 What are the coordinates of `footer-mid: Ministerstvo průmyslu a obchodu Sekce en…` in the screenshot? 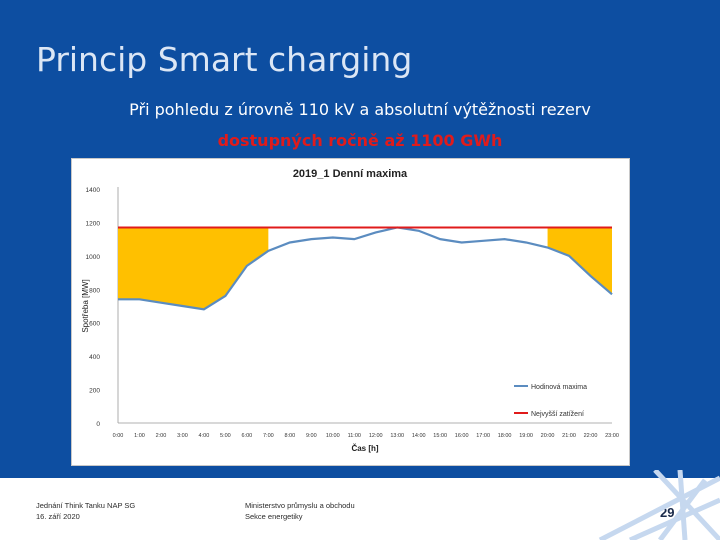 It's located at (300, 511).